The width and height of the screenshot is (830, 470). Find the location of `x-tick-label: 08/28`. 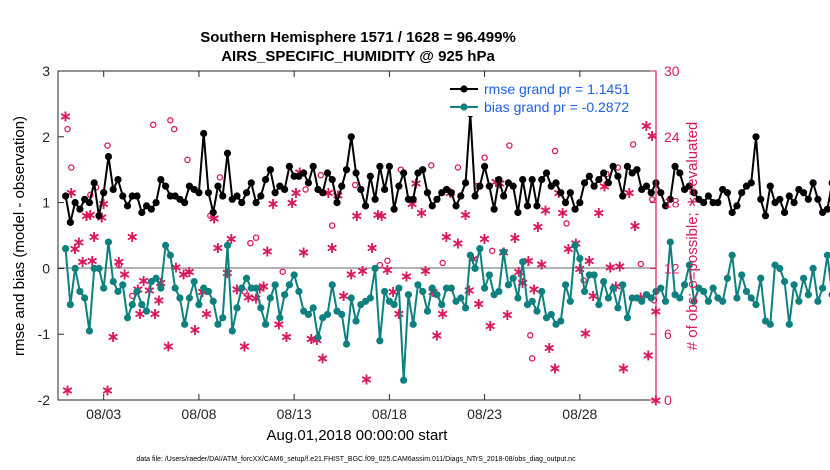

x-tick-label: 08/28 is located at coordinates (579, 414).